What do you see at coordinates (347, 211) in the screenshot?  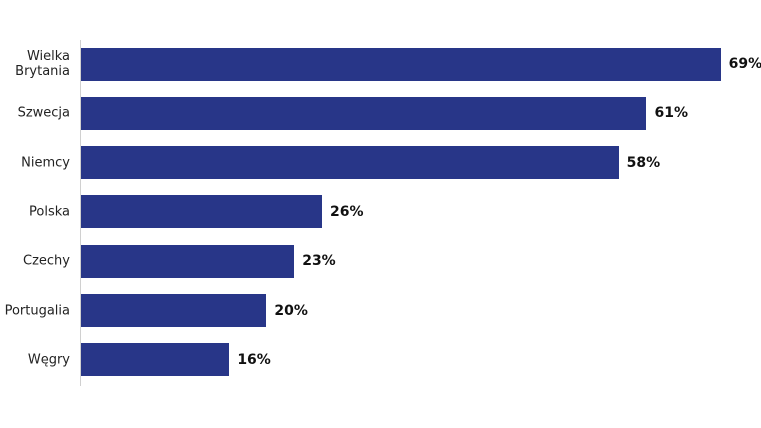 I see `value-label: 26%` at bounding box center [347, 211].